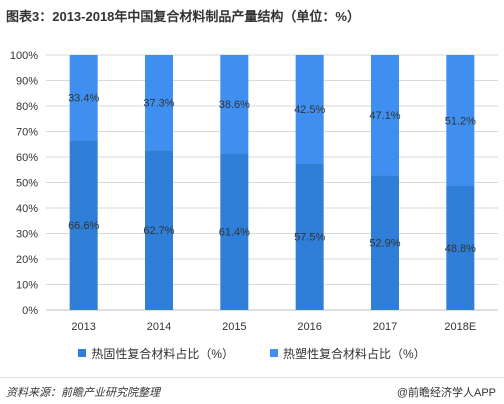 The height and width of the screenshot is (404, 504). Describe the element at coordinates (27, 286) in the screenshot. I see `y-tick-label: 10%` at that location.